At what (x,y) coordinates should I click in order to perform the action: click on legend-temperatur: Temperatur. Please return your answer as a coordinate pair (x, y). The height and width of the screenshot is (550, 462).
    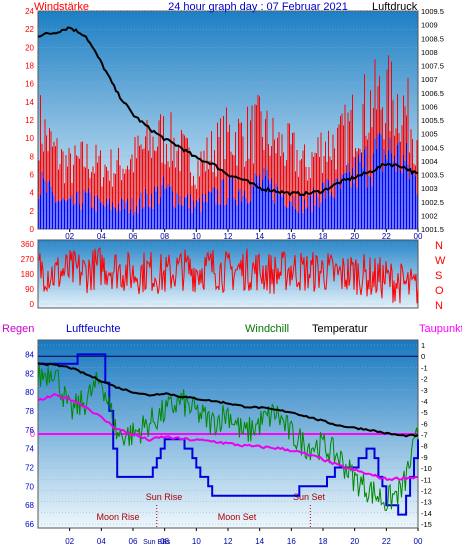
    Looking at the image, I should click on (340, 329).